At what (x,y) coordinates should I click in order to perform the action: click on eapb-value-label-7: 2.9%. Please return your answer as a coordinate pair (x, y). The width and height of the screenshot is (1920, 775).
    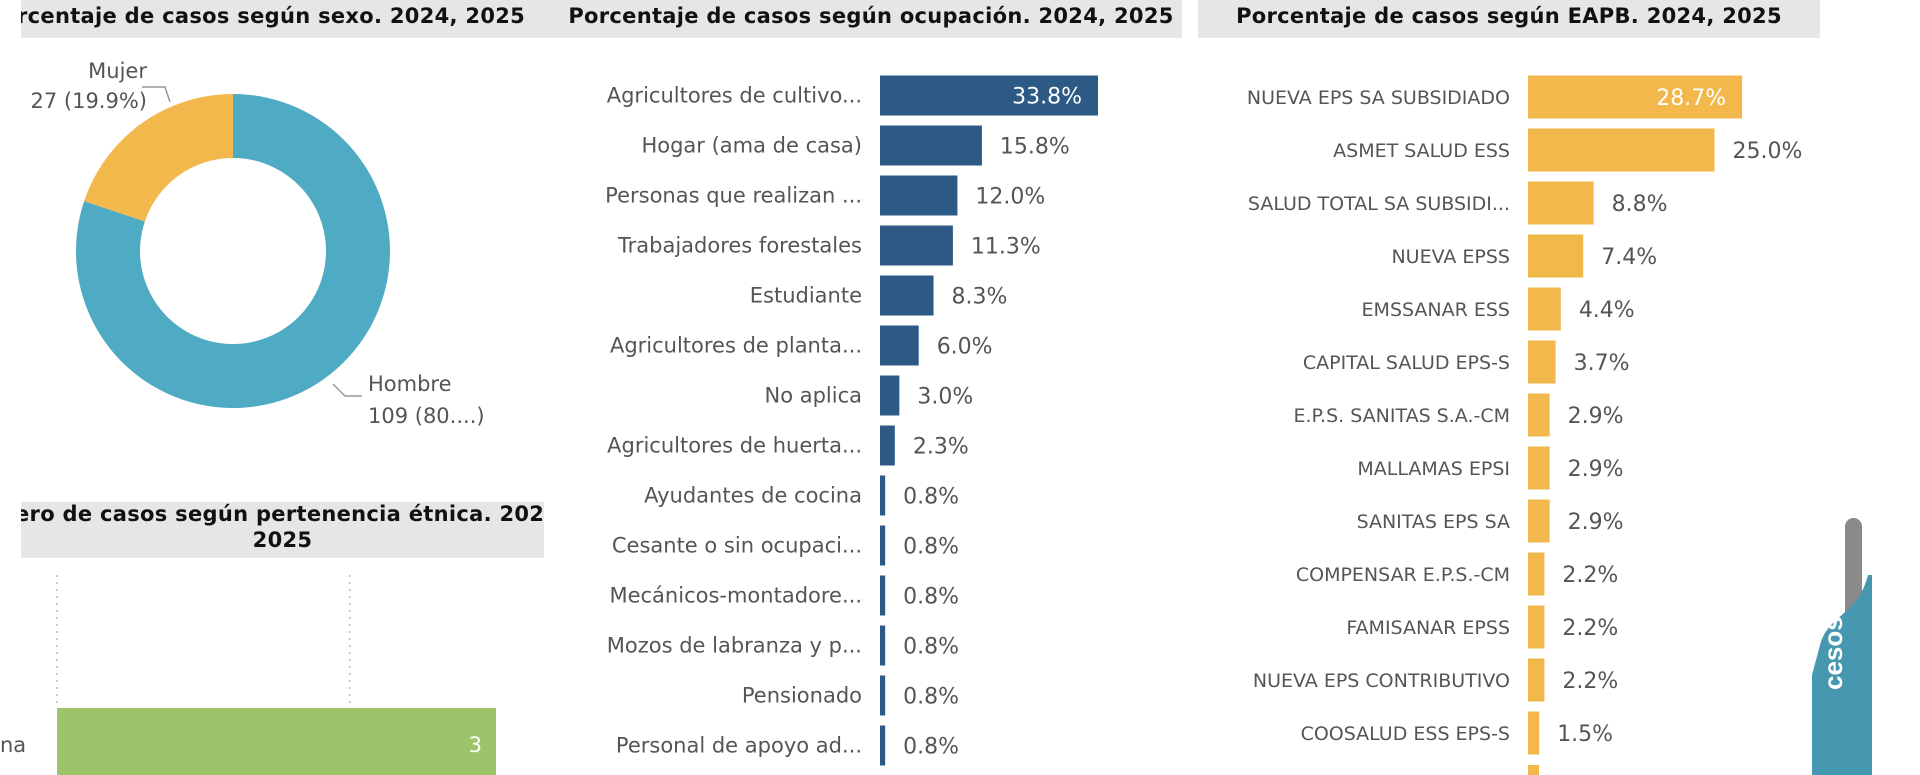
    Looking at the image, I should click on (1596, 469).